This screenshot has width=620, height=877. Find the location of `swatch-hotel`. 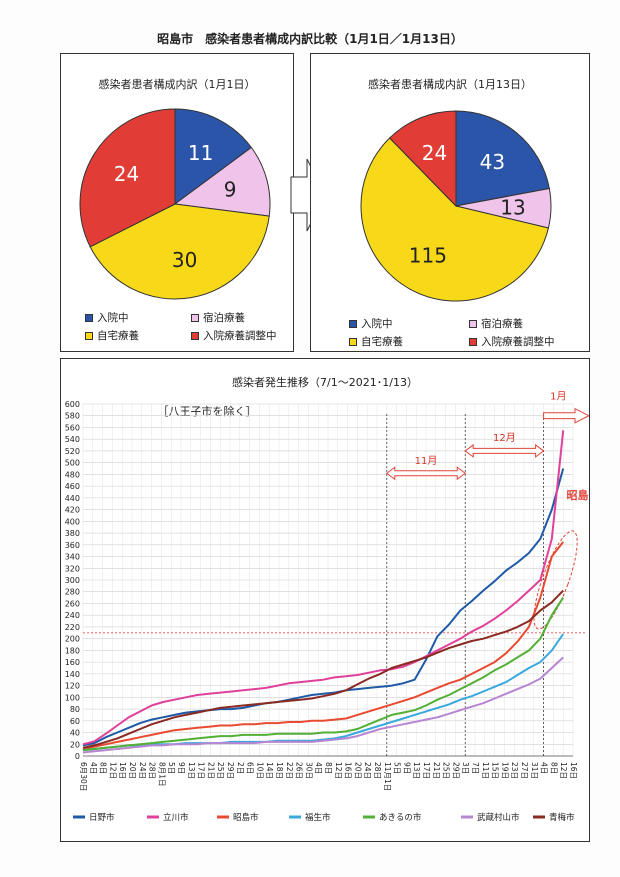

swatch-hotel is located at coordinates (473, 324).